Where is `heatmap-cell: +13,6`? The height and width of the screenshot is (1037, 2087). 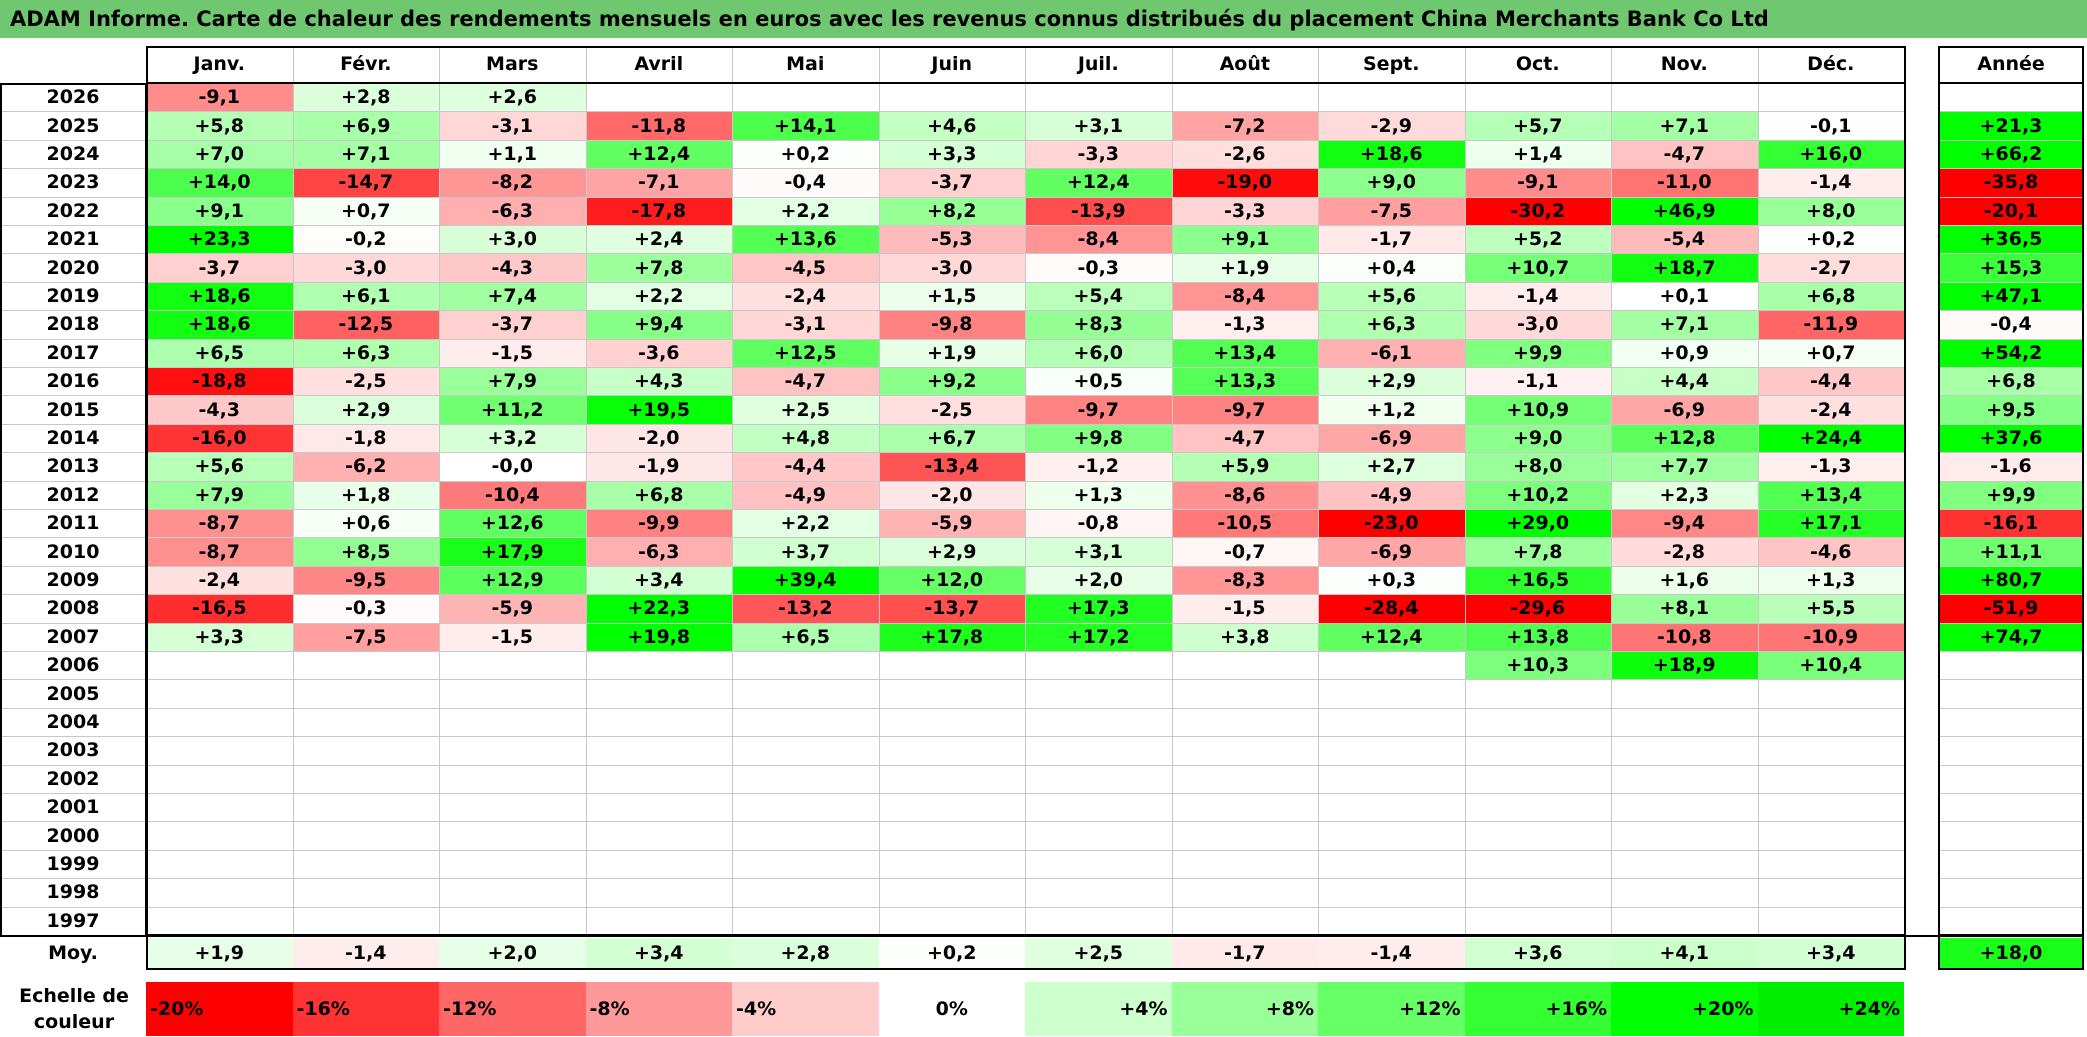 heatmap-cell: +13,6 is located at coordinates (805, 239).